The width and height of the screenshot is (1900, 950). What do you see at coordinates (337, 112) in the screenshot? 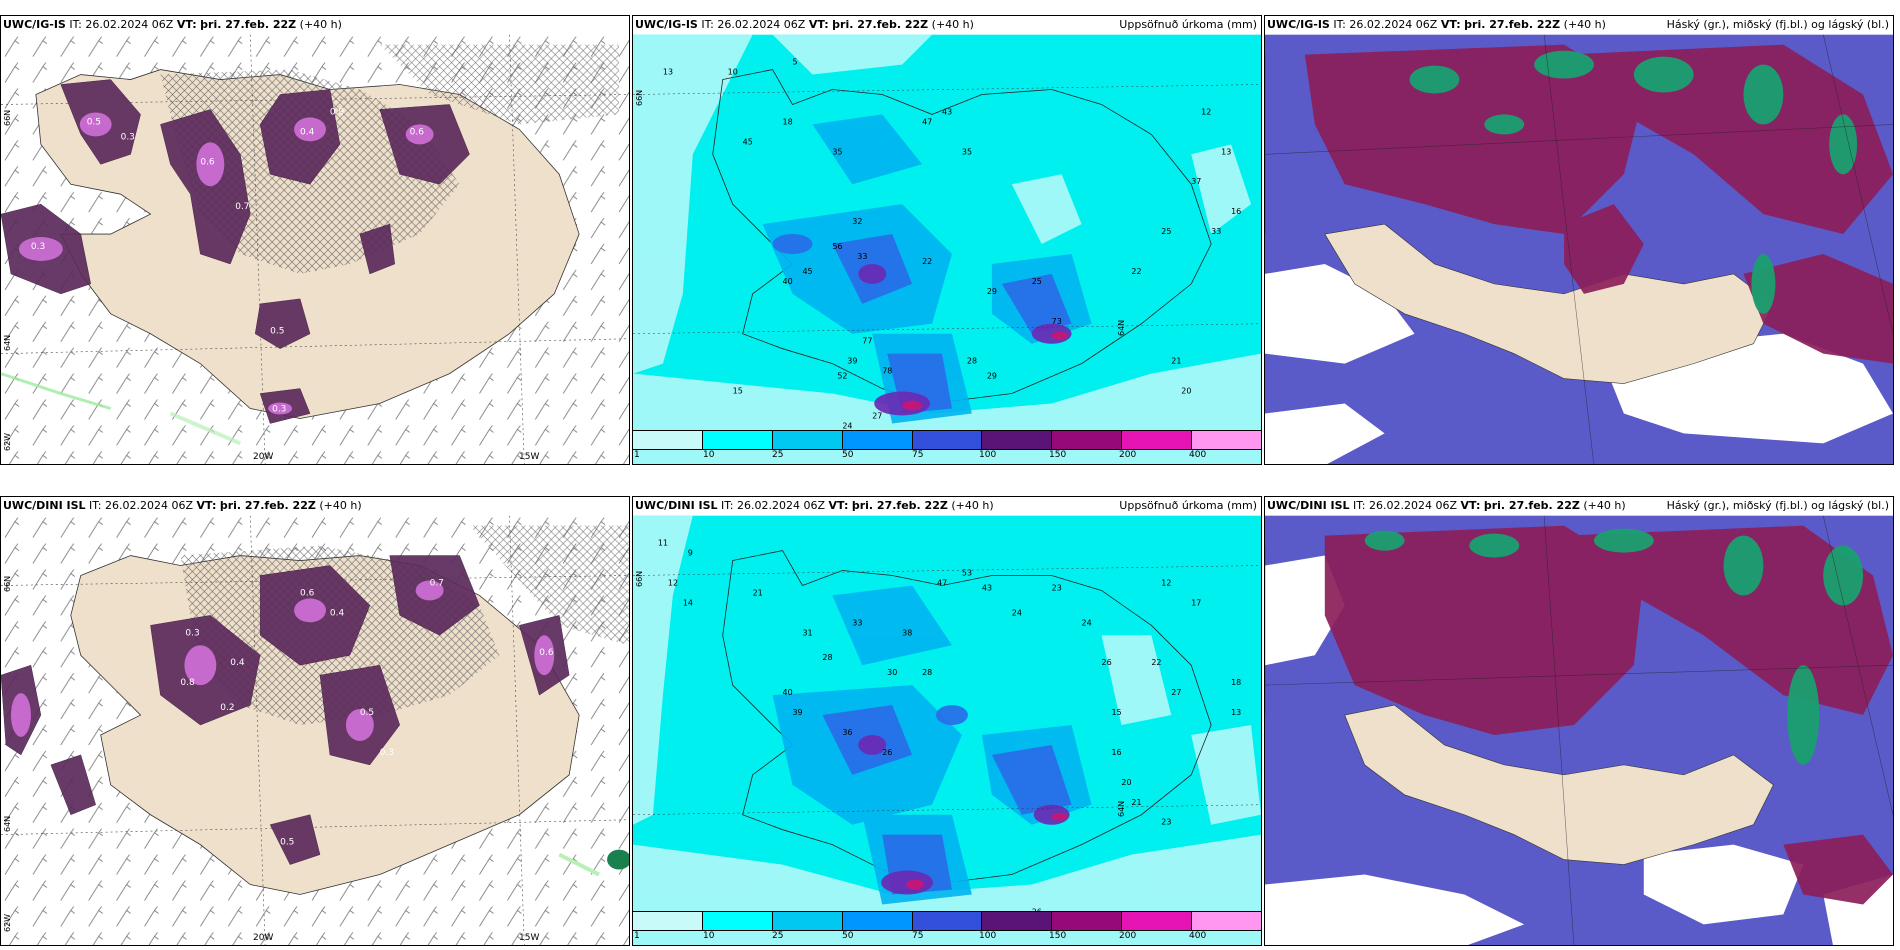
I see `svg-text: 0.9` at bounding box center [337, 112].